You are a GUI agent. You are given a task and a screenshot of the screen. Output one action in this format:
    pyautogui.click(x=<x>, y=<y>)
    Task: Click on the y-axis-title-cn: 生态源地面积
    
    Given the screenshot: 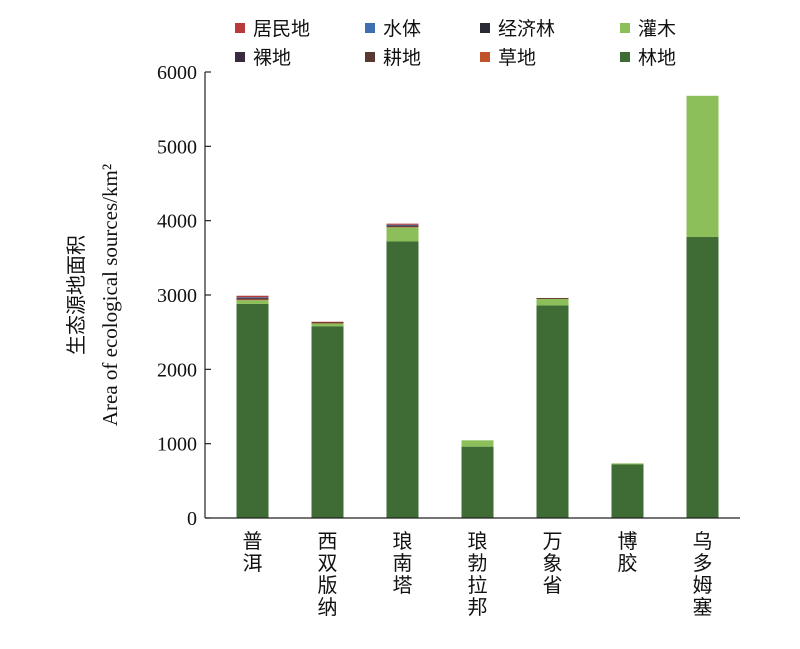 What is the action you would take?
    pyautogui.click(x=76, y=295)
    